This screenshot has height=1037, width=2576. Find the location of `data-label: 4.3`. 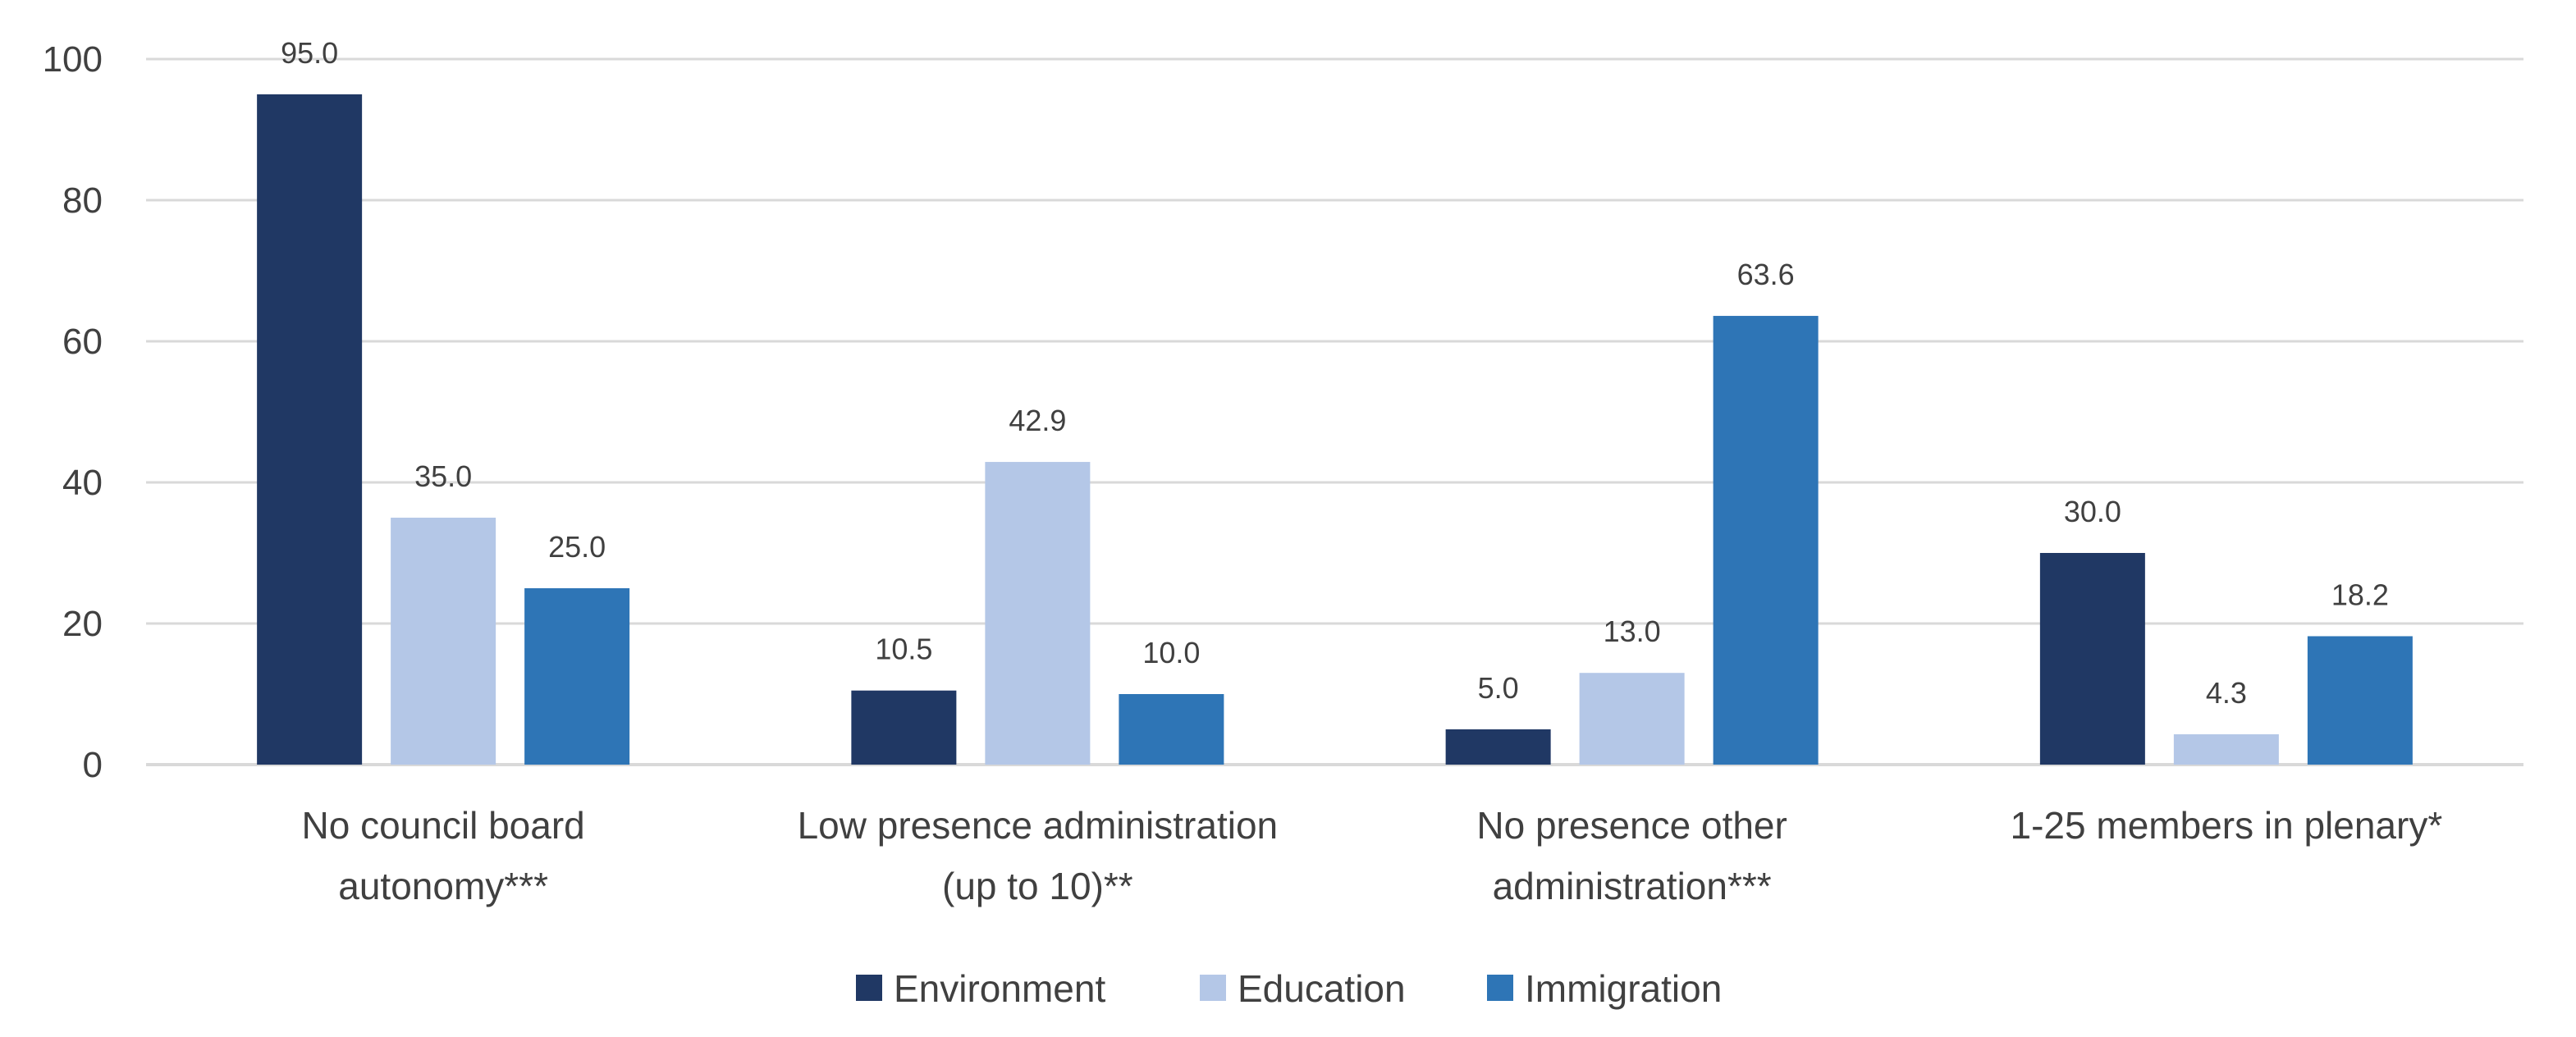

data-label: 4.3 is located at coordinates (2226, 693).